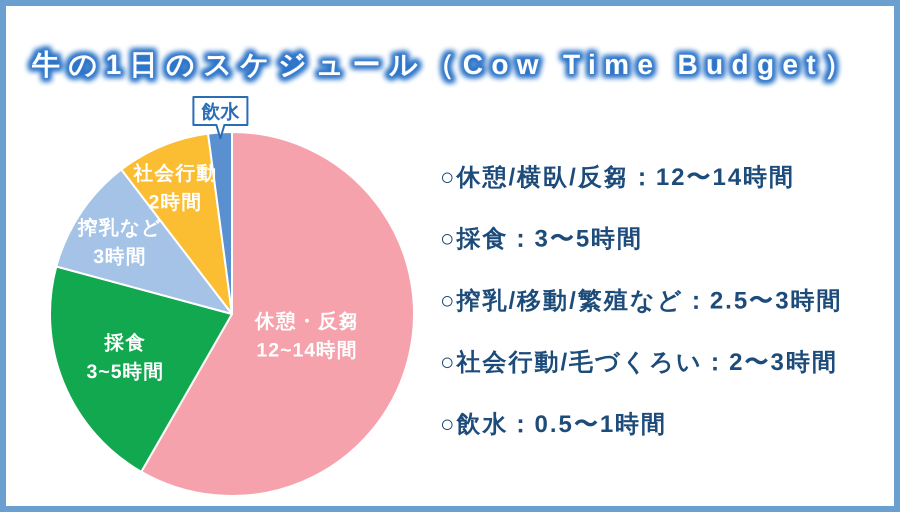 This screenshot has width=900, height=512. What do you see at coordinates (125, 357) in the screenshot?
I see `slice-label: 採食 3~5時間` at bounding box center [125, 357].